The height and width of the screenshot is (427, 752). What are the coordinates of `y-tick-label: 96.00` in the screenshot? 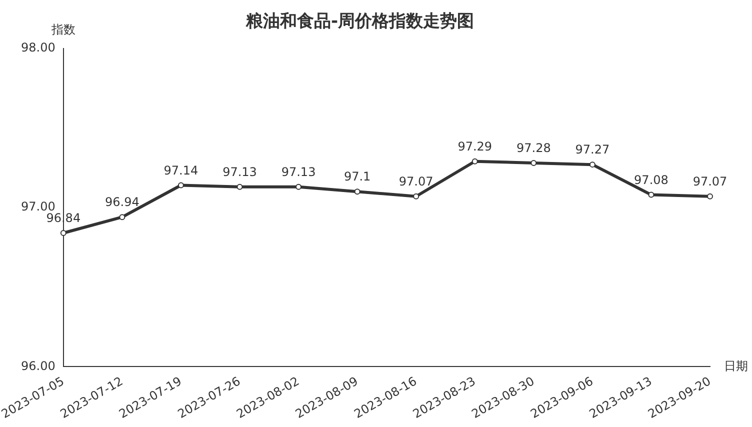 It's located at (38, 365).